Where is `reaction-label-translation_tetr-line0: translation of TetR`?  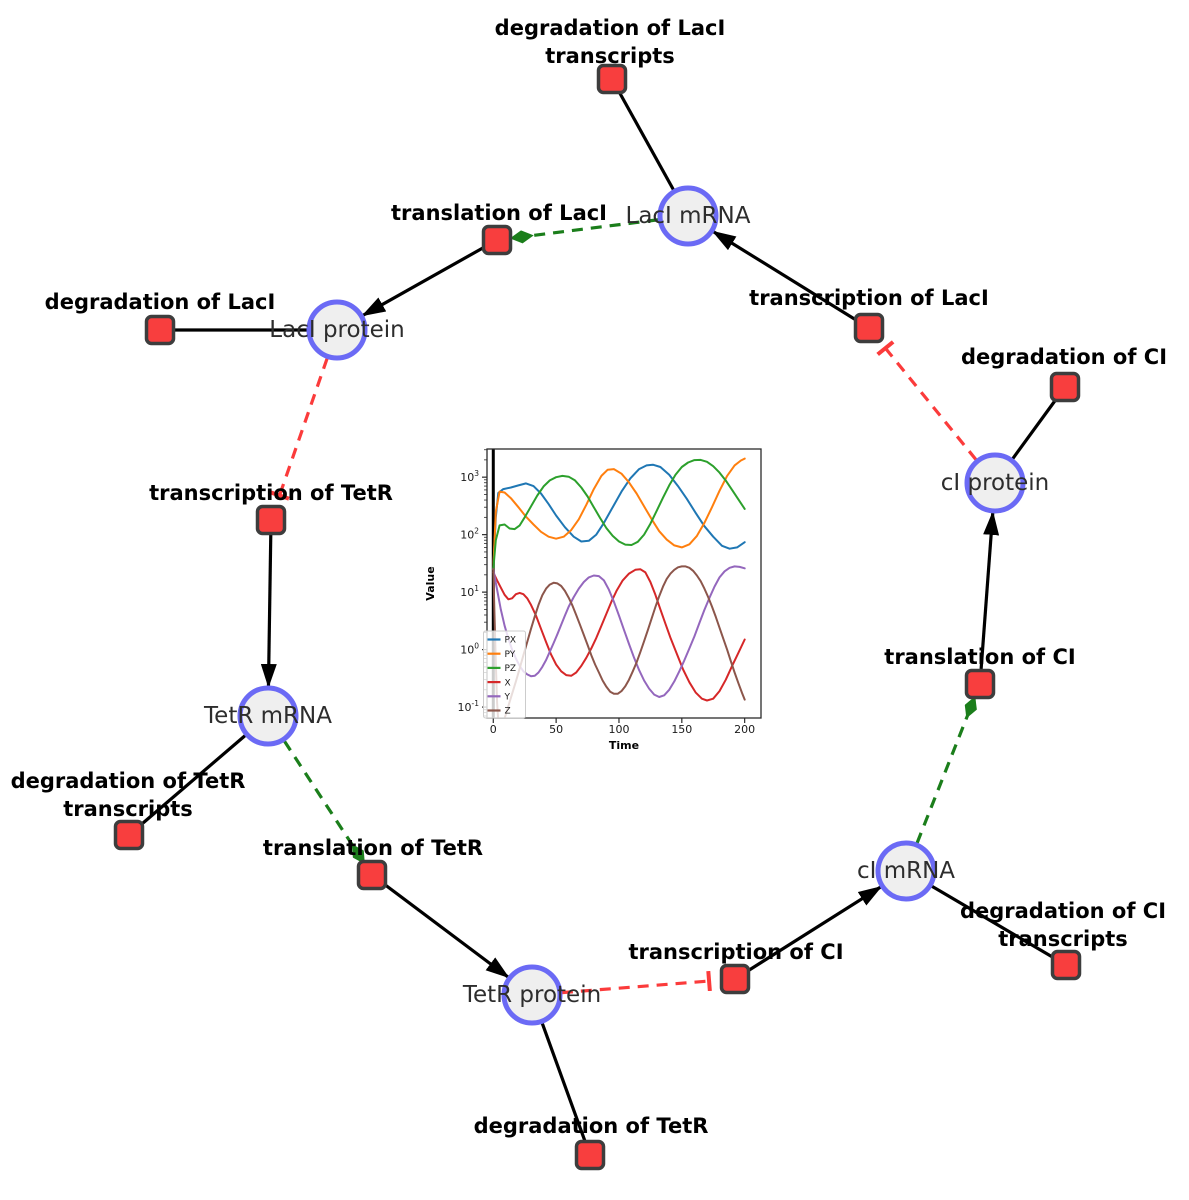 reaction-label-translation_tetr-line0: translation of TetR is located at coordinates (373, 848).